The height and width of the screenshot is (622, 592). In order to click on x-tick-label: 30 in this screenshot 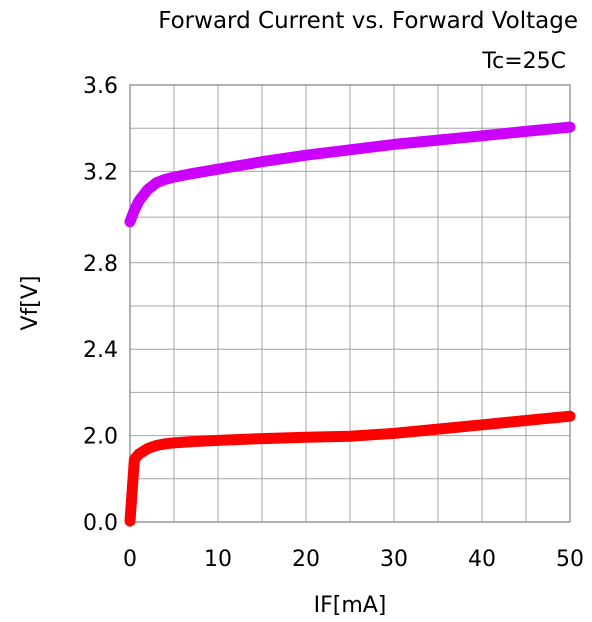, I will do `click(394, 559)`.